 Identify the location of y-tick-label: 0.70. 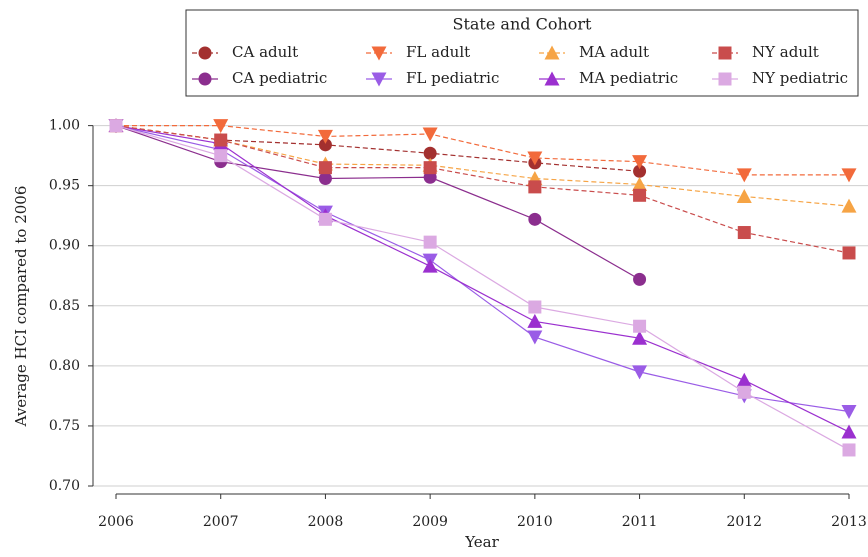
(64, 486).